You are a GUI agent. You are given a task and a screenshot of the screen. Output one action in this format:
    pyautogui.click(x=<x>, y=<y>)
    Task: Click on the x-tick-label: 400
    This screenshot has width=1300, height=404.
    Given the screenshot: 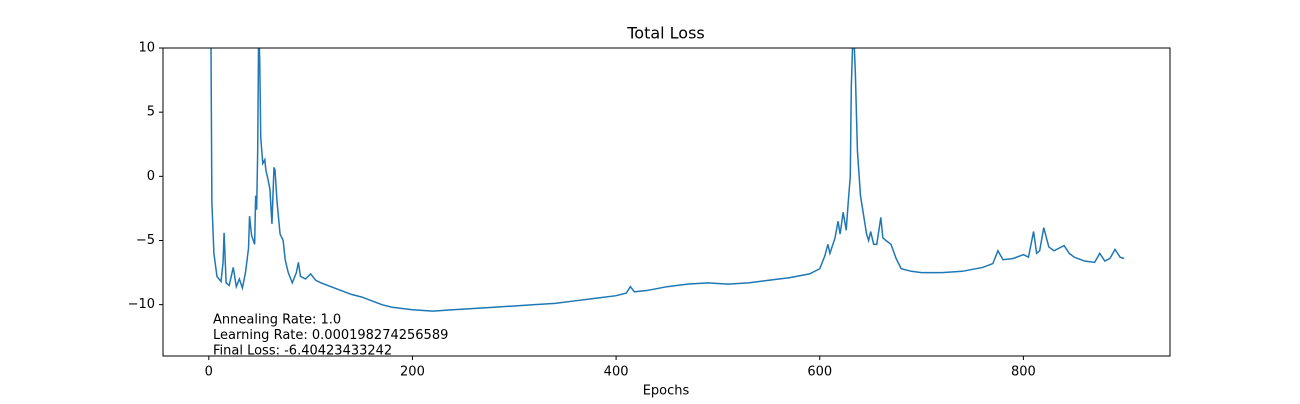 What is the action you would take?
    pyautogui.click(x=616, y=372)
    